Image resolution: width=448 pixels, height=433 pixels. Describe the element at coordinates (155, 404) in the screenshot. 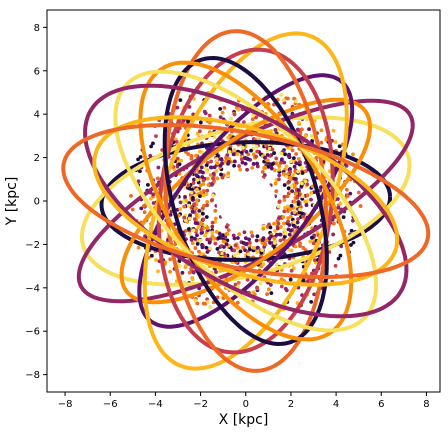

I see `x-tick-label: −4` at that location.